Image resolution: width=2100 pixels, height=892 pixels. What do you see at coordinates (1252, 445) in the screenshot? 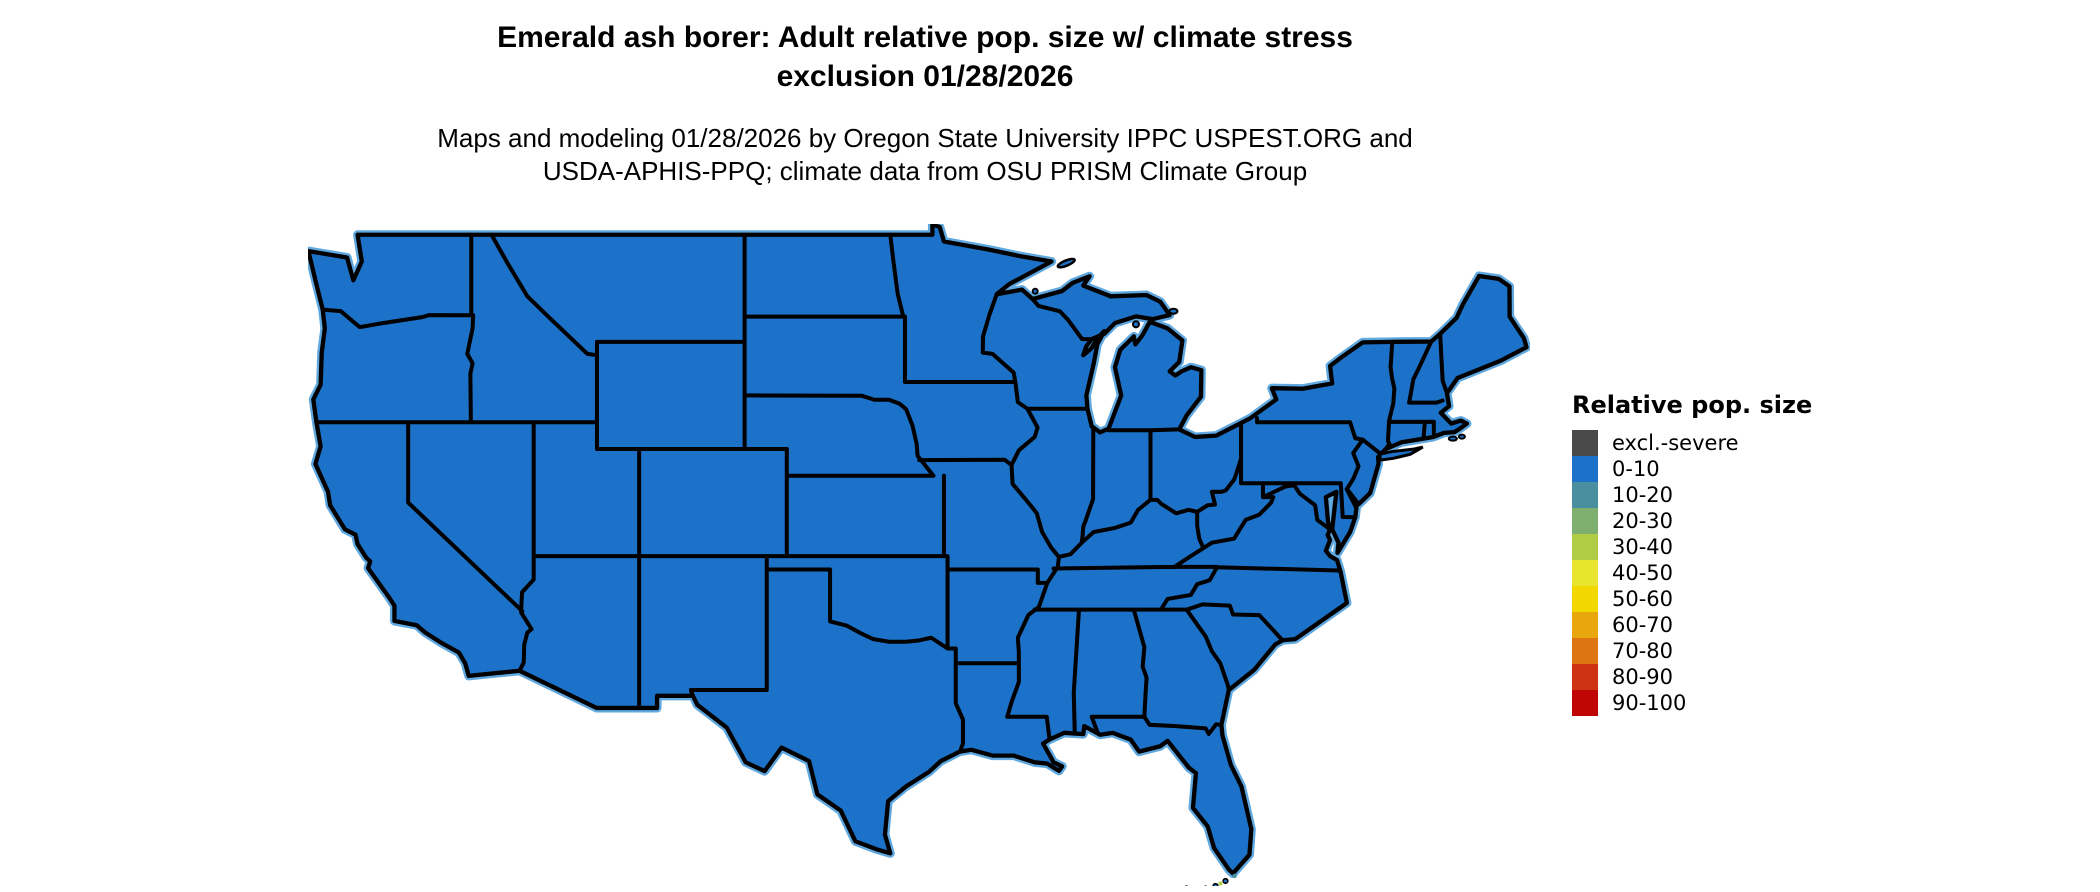
I see `state-borders-east` at bounding box center [1252, 445].